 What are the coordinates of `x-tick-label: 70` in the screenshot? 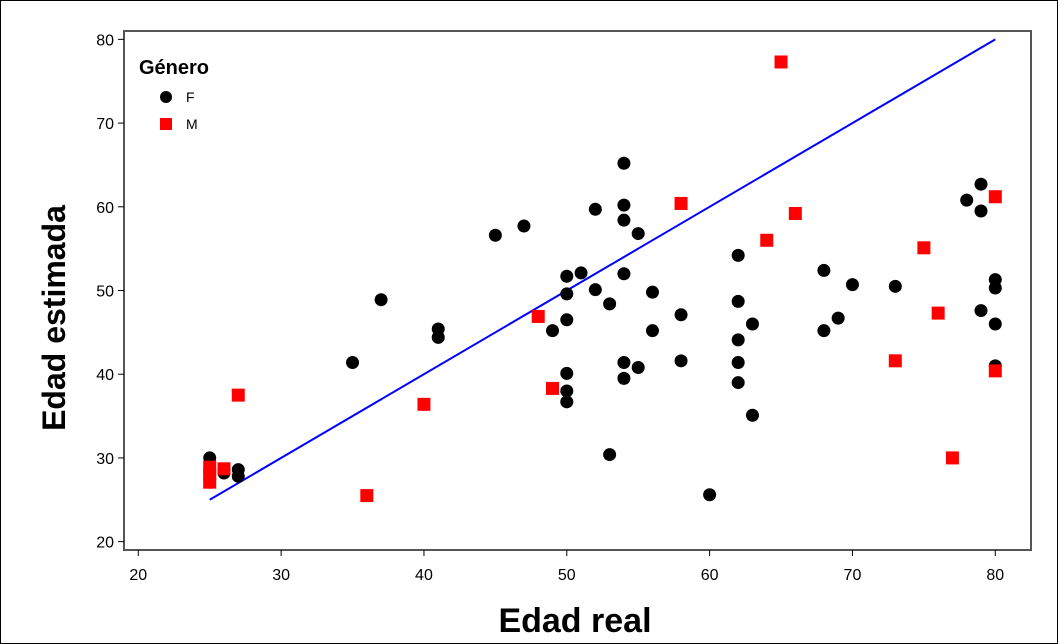 It's located at (853, 575).